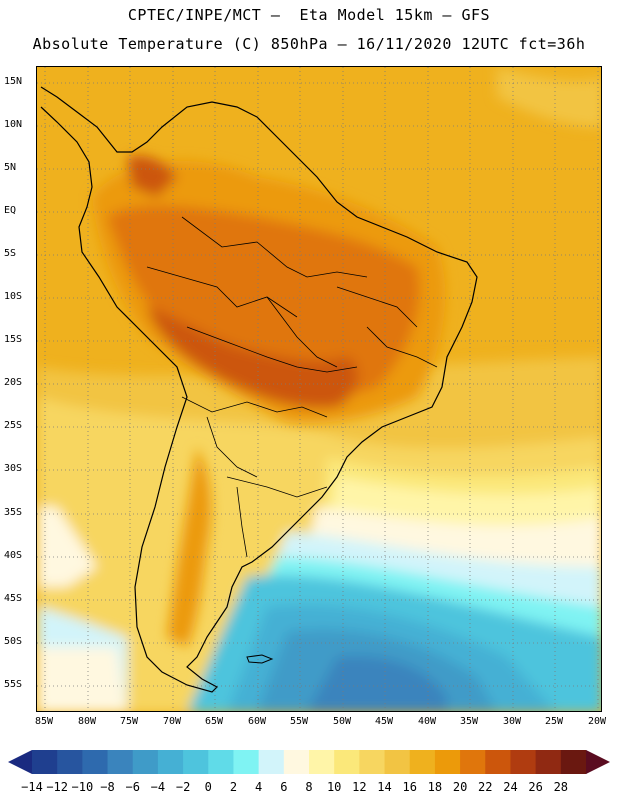 This screenshot has height=800, width=618. Describe the element at coordinates (409, 787) in the screenshot. I see `colorbar-label: 16` at that location.